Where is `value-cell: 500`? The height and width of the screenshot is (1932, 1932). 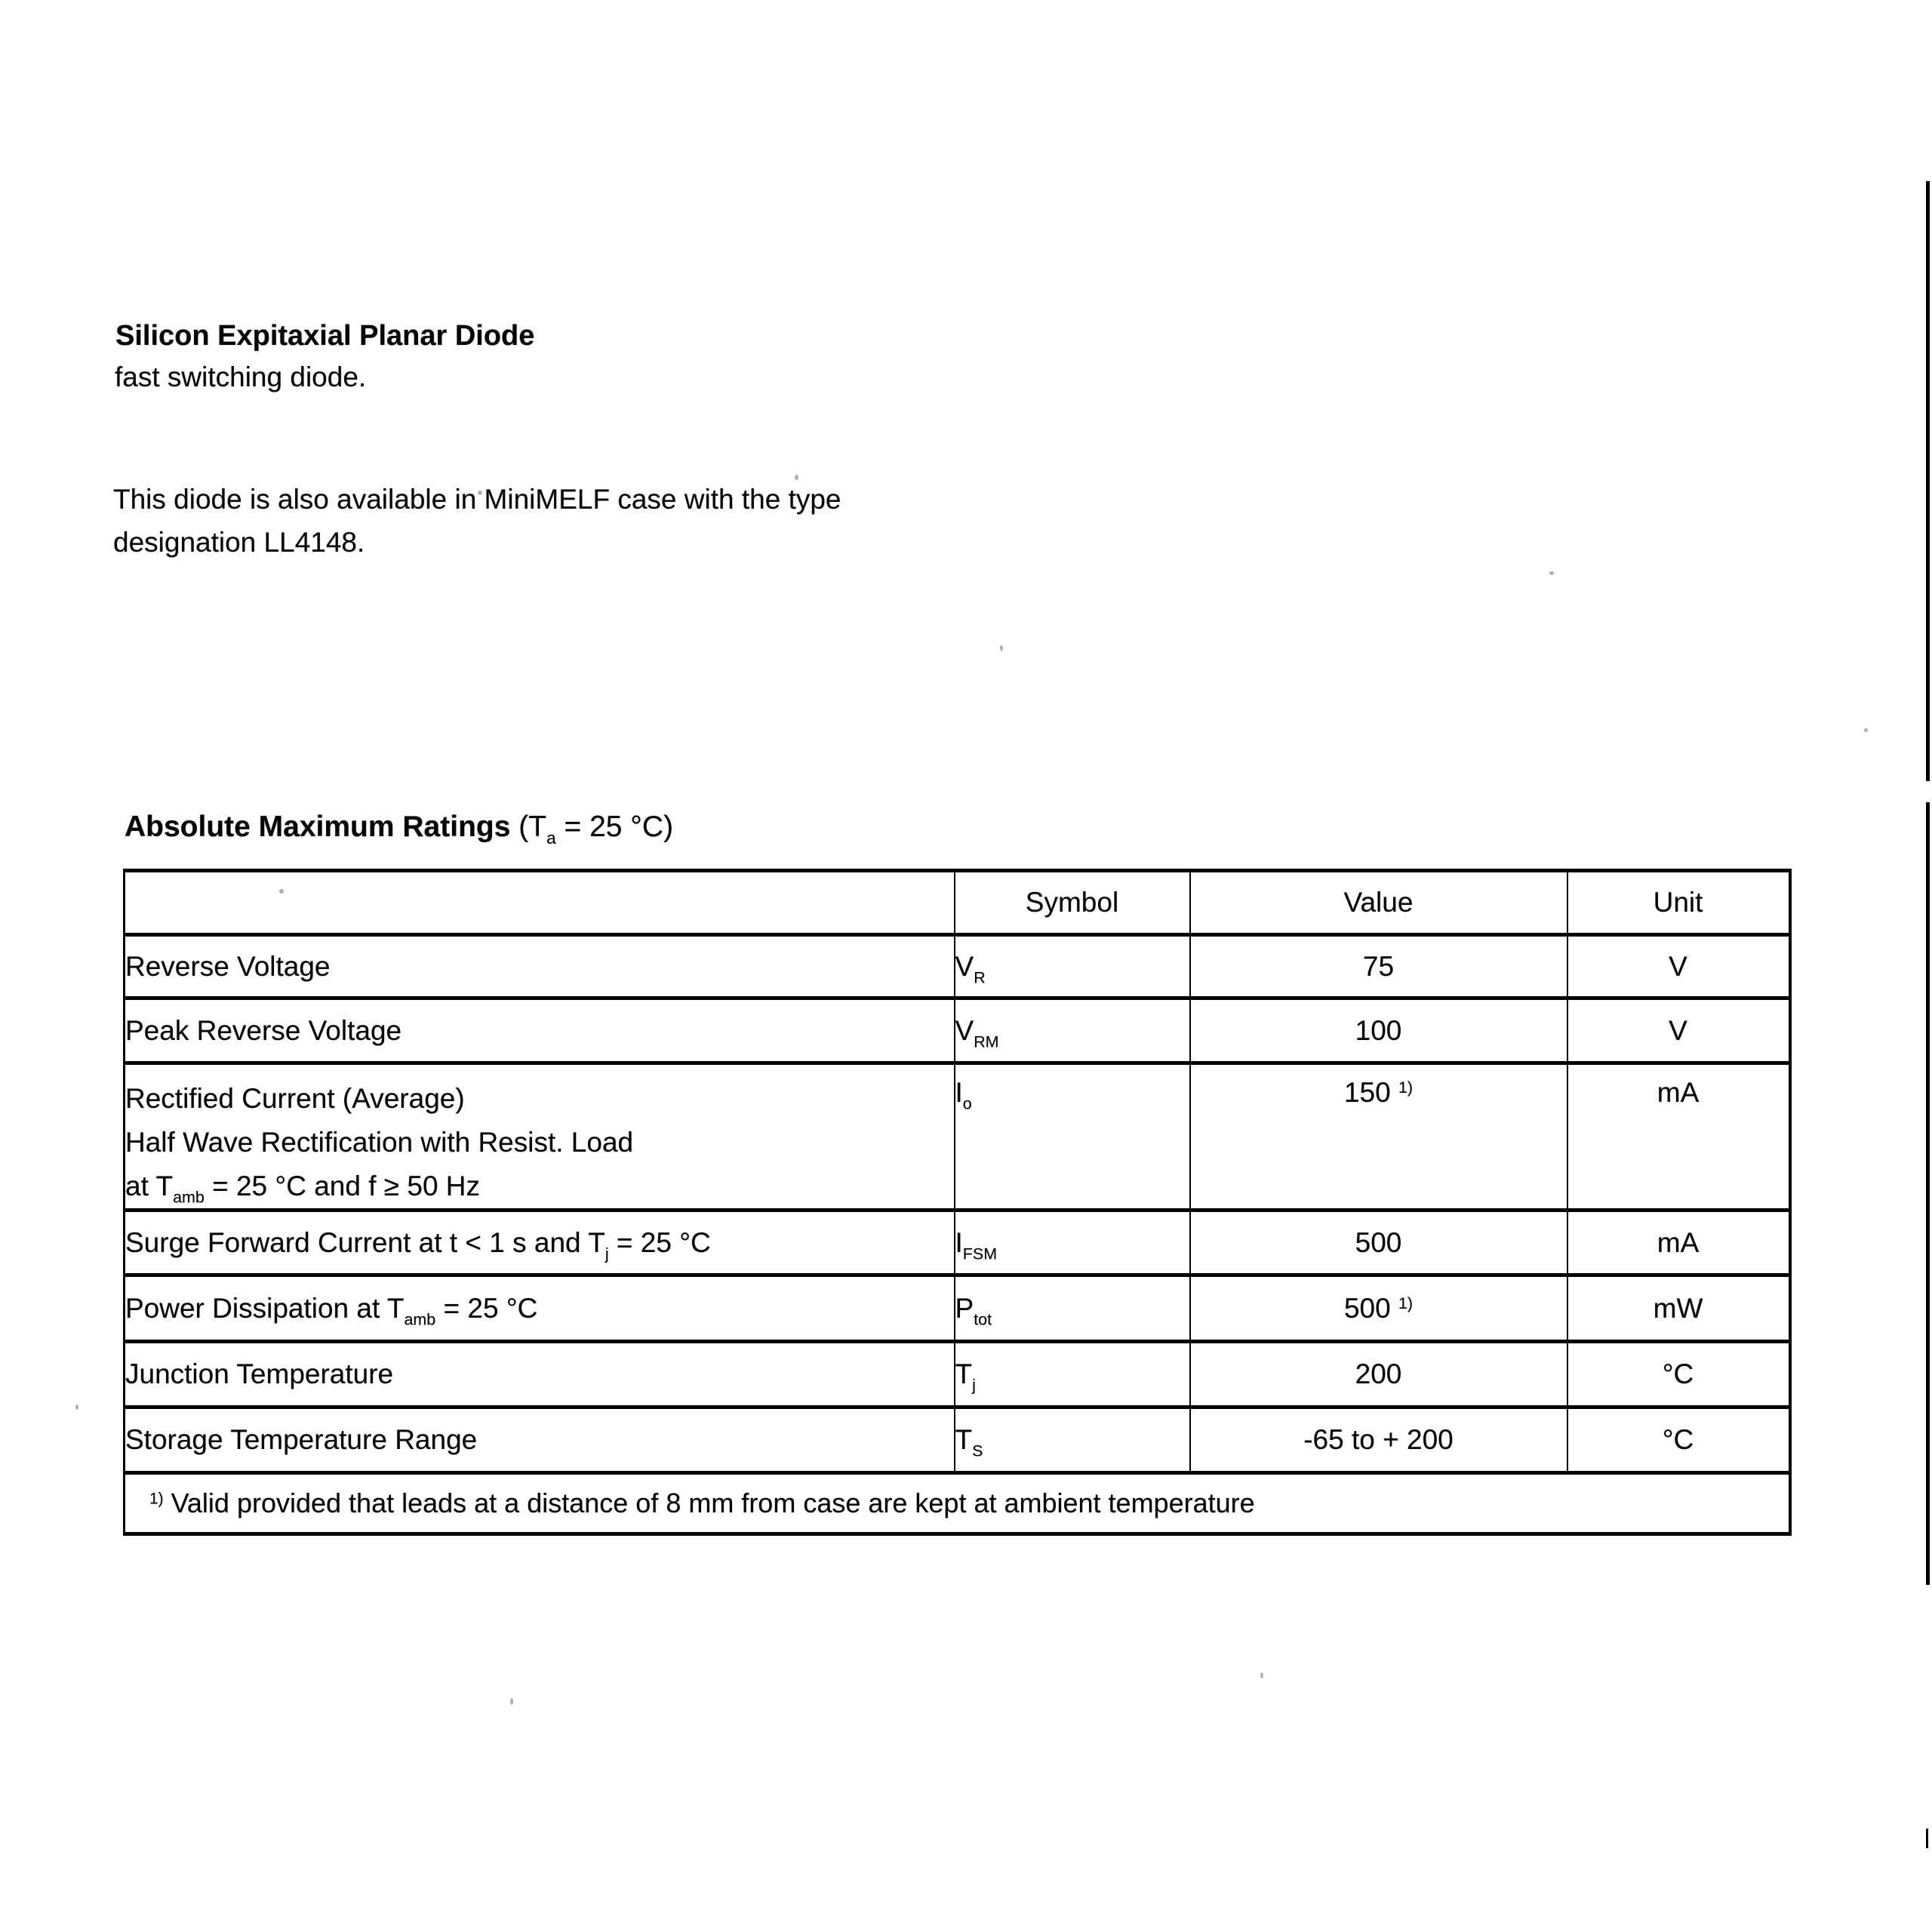 value-cell: 500 is located at coordinates (1378, 1242).